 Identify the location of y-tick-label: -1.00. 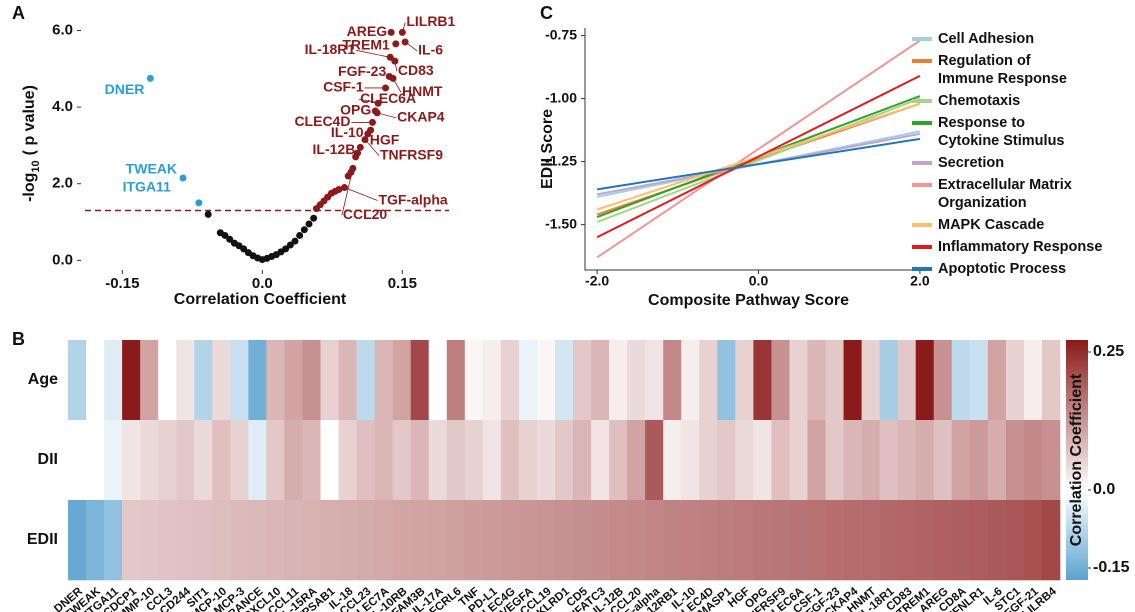
(561, 97).